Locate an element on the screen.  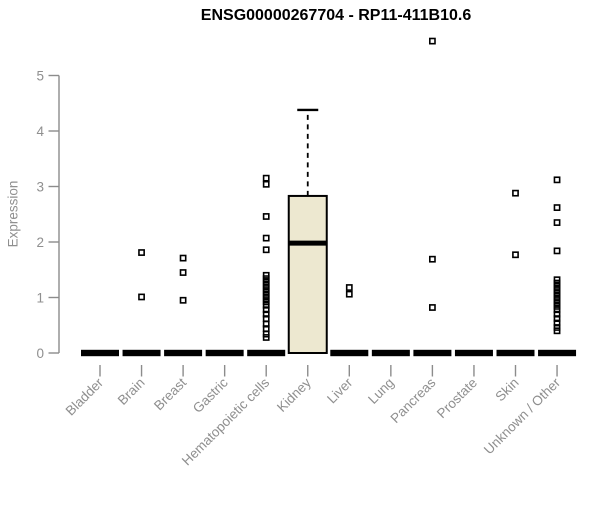
collapsed-box-bladder is located at coordinates (100, 353).